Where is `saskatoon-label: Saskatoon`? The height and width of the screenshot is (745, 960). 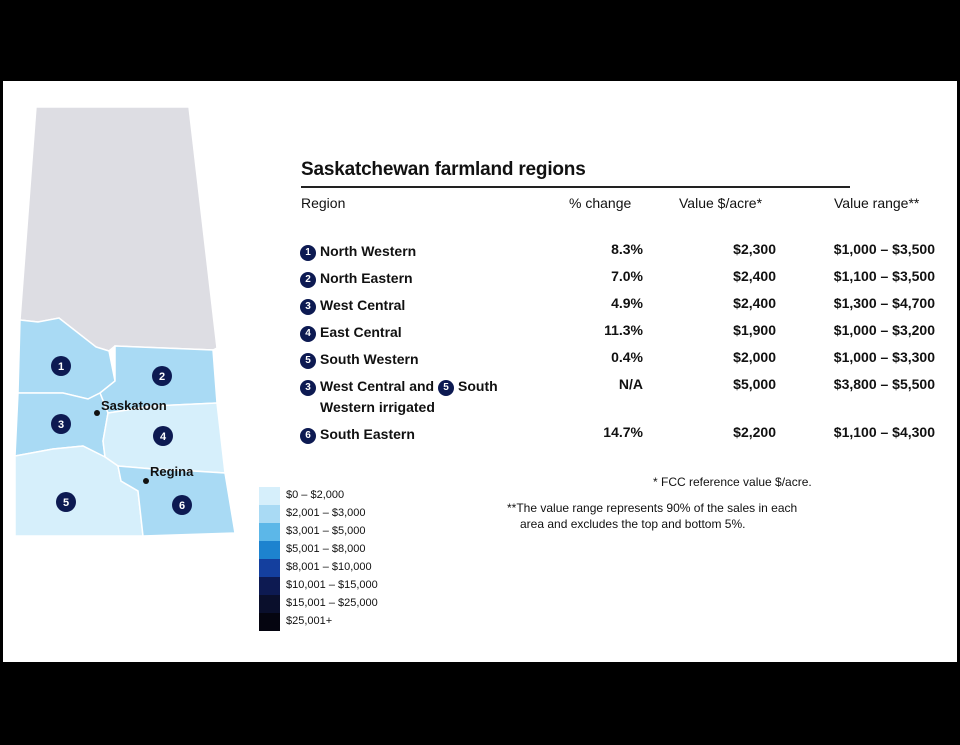
saskatoon-label: Saskatoon is located at coordinates (134, 405).